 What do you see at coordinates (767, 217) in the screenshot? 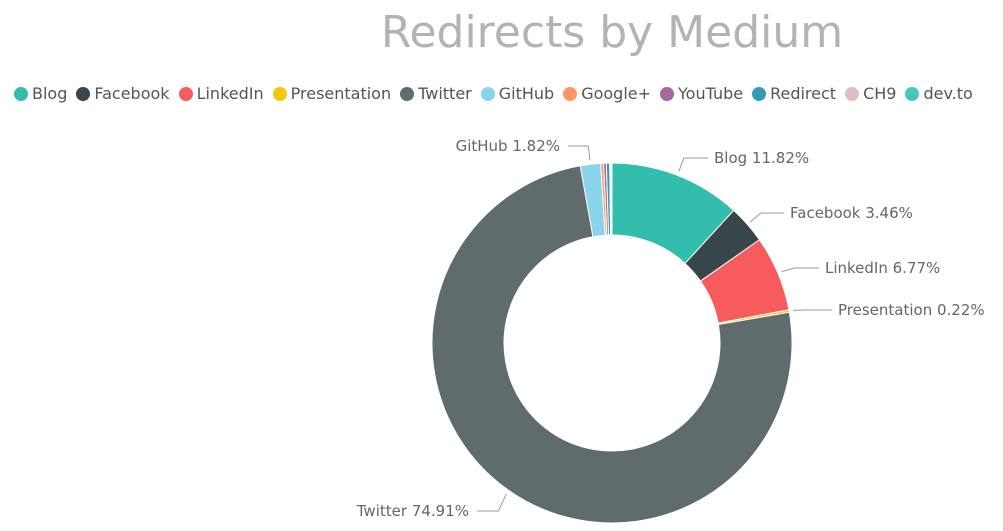
I see `leader-line-facebook` at bounding box center [767, 217].